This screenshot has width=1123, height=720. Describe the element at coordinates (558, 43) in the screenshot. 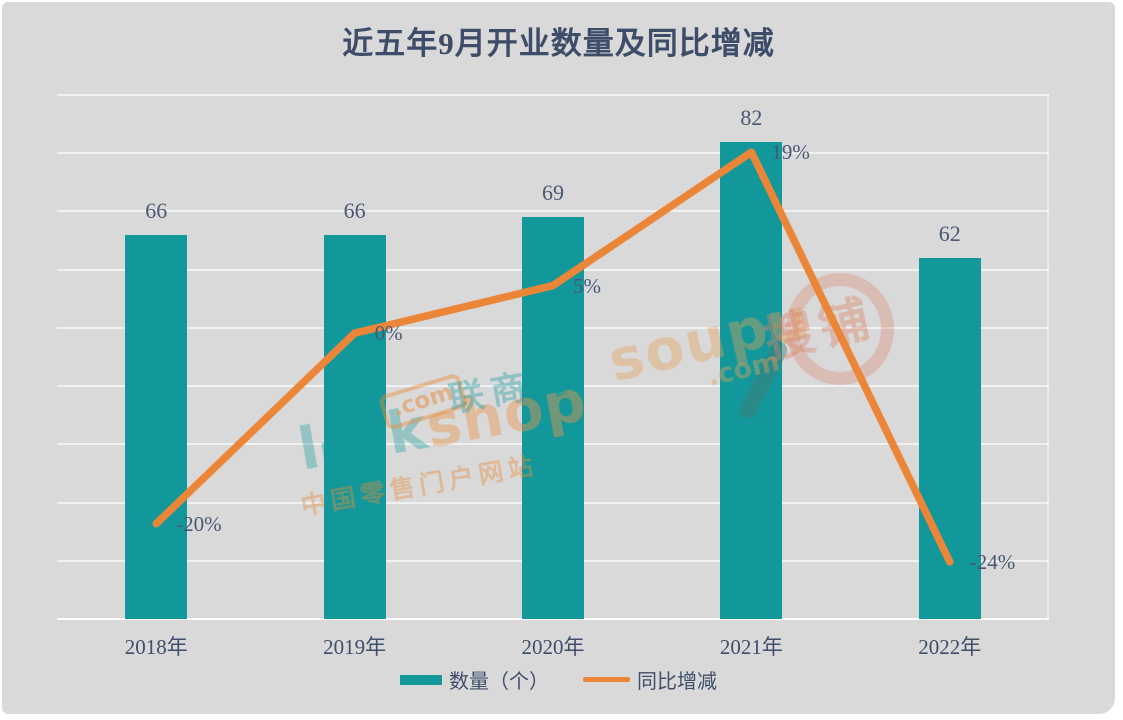

I see `chart-title: 近五年9月开业数量及同比增减` at that location.